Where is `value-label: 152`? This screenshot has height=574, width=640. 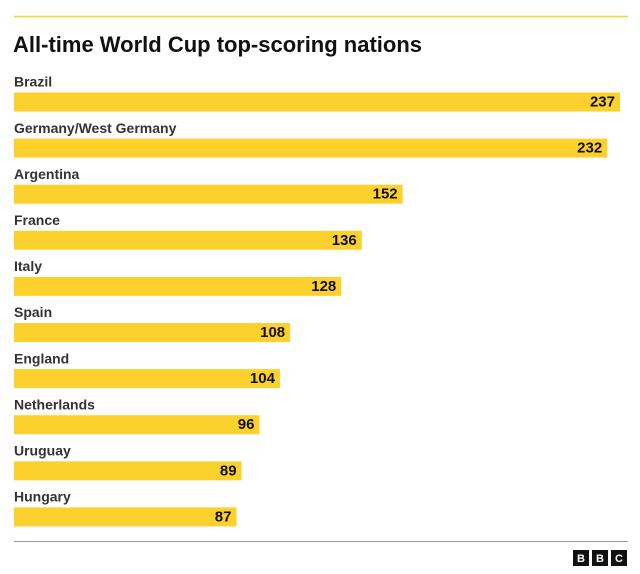
value-label: 152 is located at coordinates (385, 194).